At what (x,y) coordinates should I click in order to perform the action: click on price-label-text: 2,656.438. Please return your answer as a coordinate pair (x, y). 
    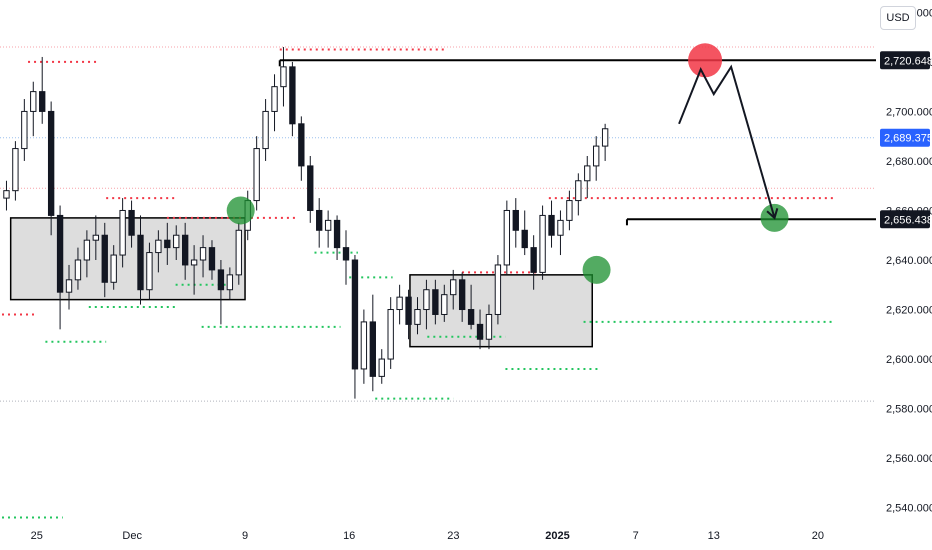
    Looking at the image, I should click on (908, 220).